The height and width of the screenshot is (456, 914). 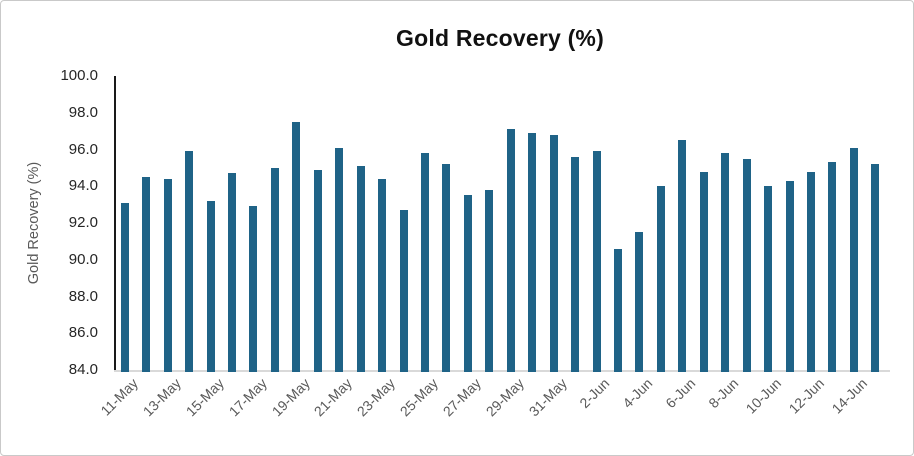 I want to click on bar-18-May, so click(x=274, y=269).